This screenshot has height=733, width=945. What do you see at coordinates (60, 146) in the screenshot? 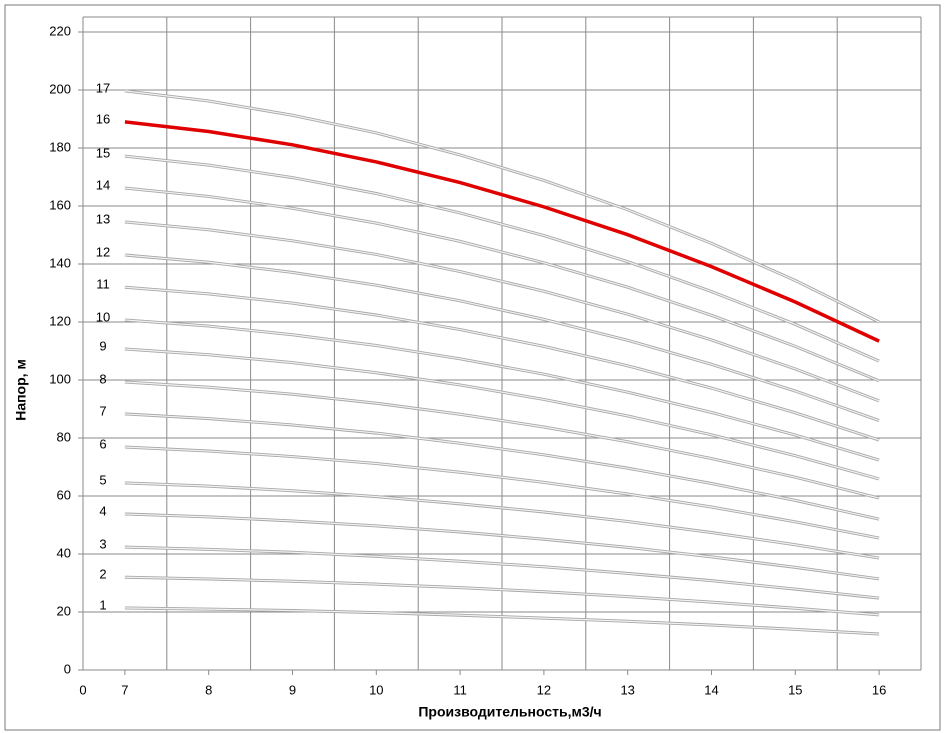
I see `y-tick-label: 180` at bounding box center [60, 146].